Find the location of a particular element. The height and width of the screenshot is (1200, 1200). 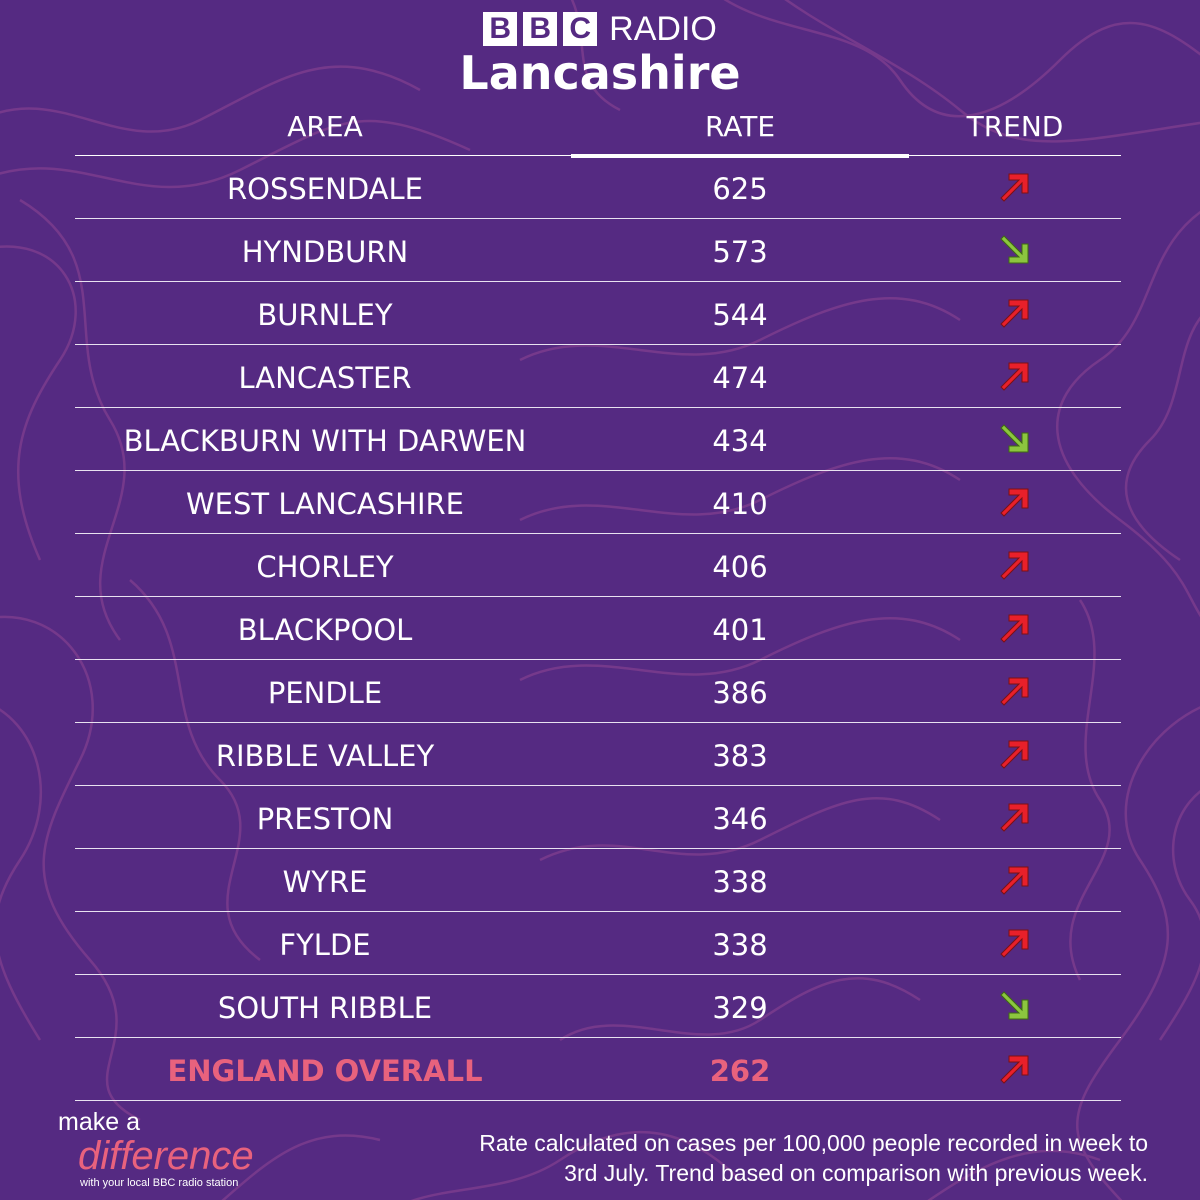

rate-cell: 262 is located at coordinates (740, 1071).